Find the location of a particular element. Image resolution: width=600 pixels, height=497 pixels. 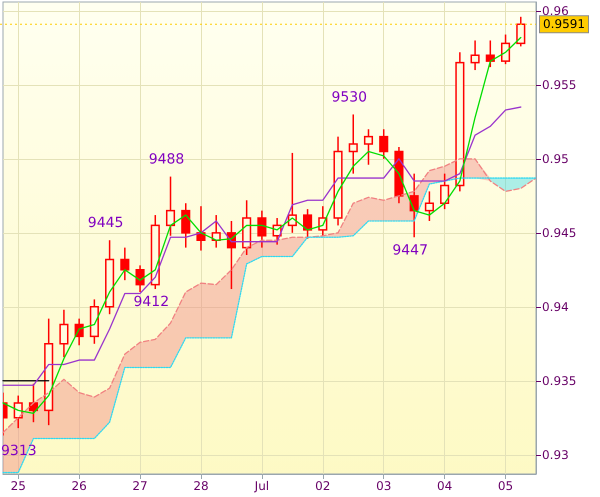

x-tick-label: 03 is located at coordinates (384, 486).